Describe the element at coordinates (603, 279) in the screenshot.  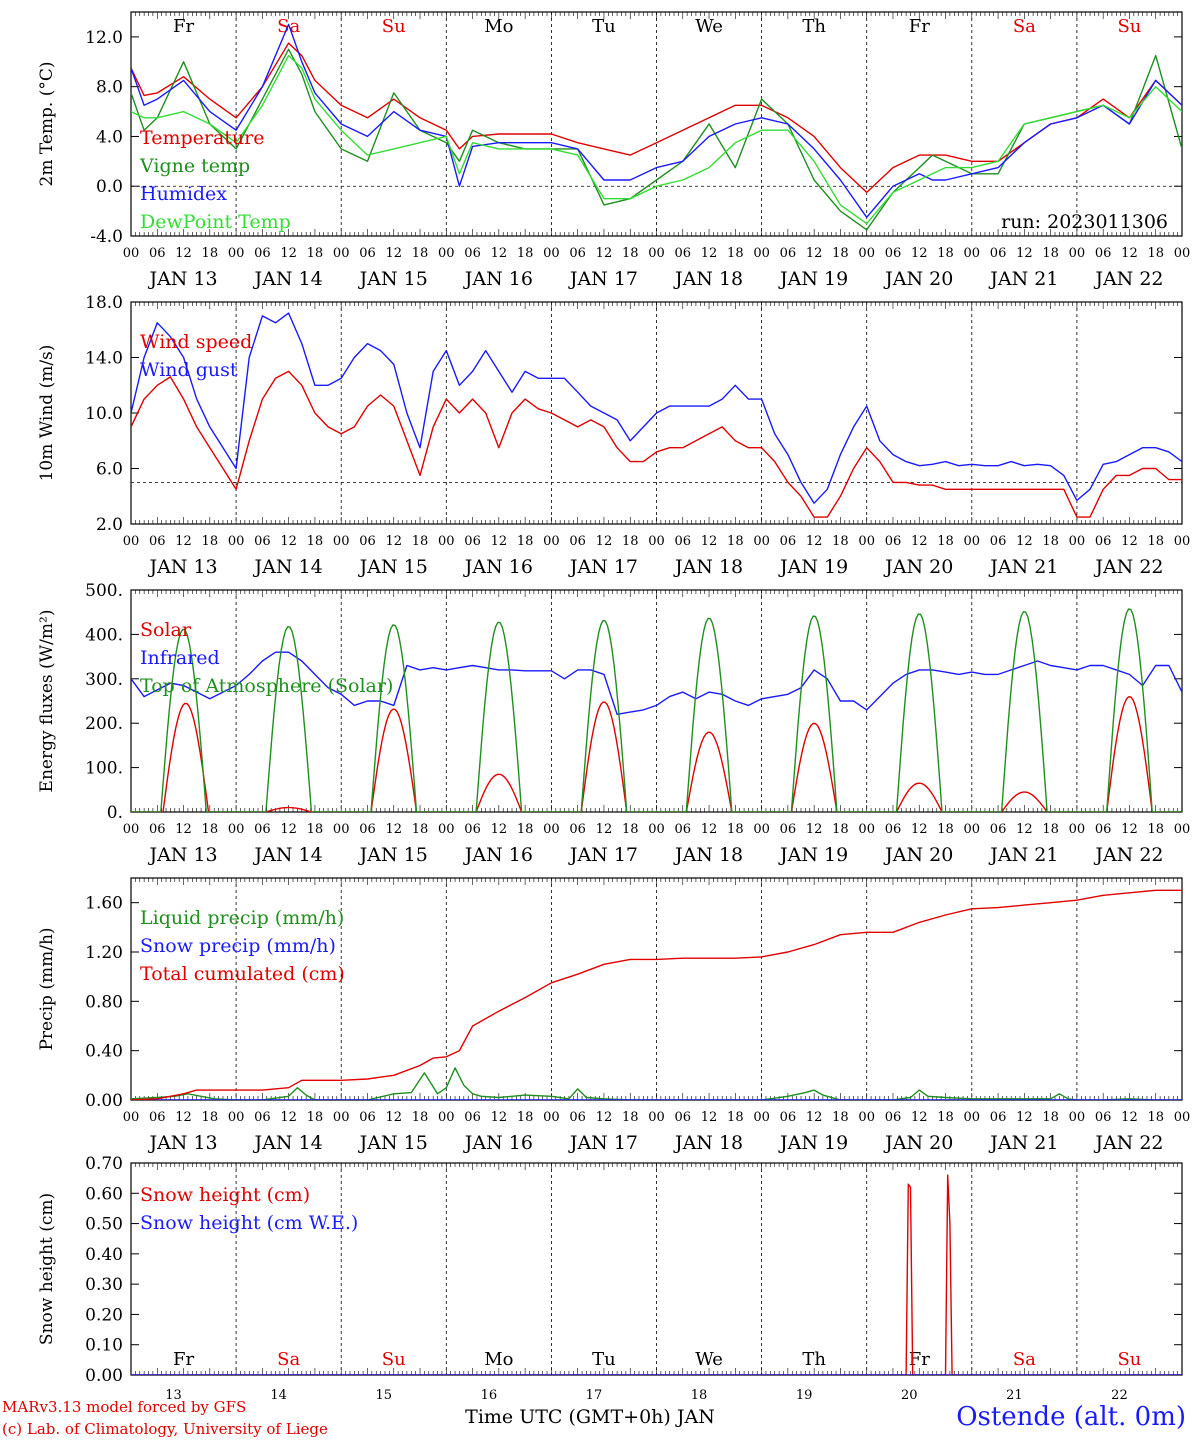
I see `date-label: JAN 17` at that location.